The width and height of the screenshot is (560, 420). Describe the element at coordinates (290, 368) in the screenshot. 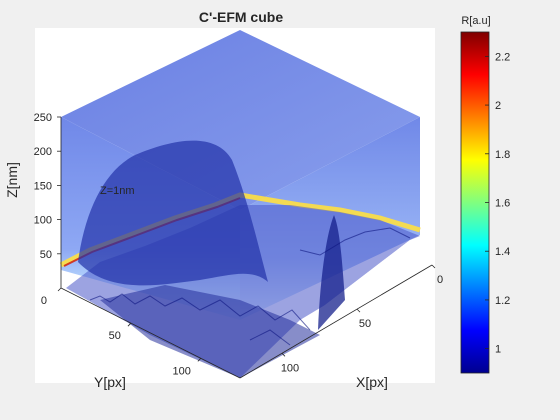

I see `x-tick-label: 100` at that location.